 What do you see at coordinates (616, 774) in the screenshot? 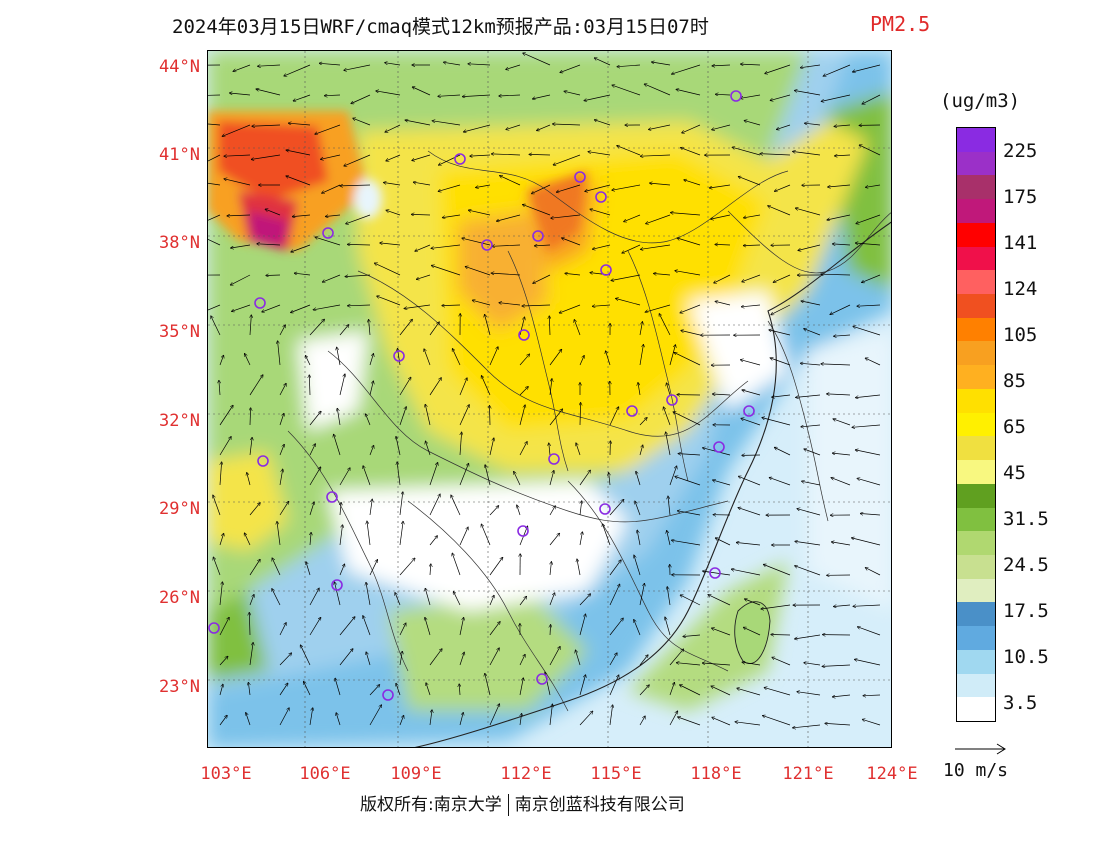
I see `lon-label: 115°E` at bounding box center [616, 774].